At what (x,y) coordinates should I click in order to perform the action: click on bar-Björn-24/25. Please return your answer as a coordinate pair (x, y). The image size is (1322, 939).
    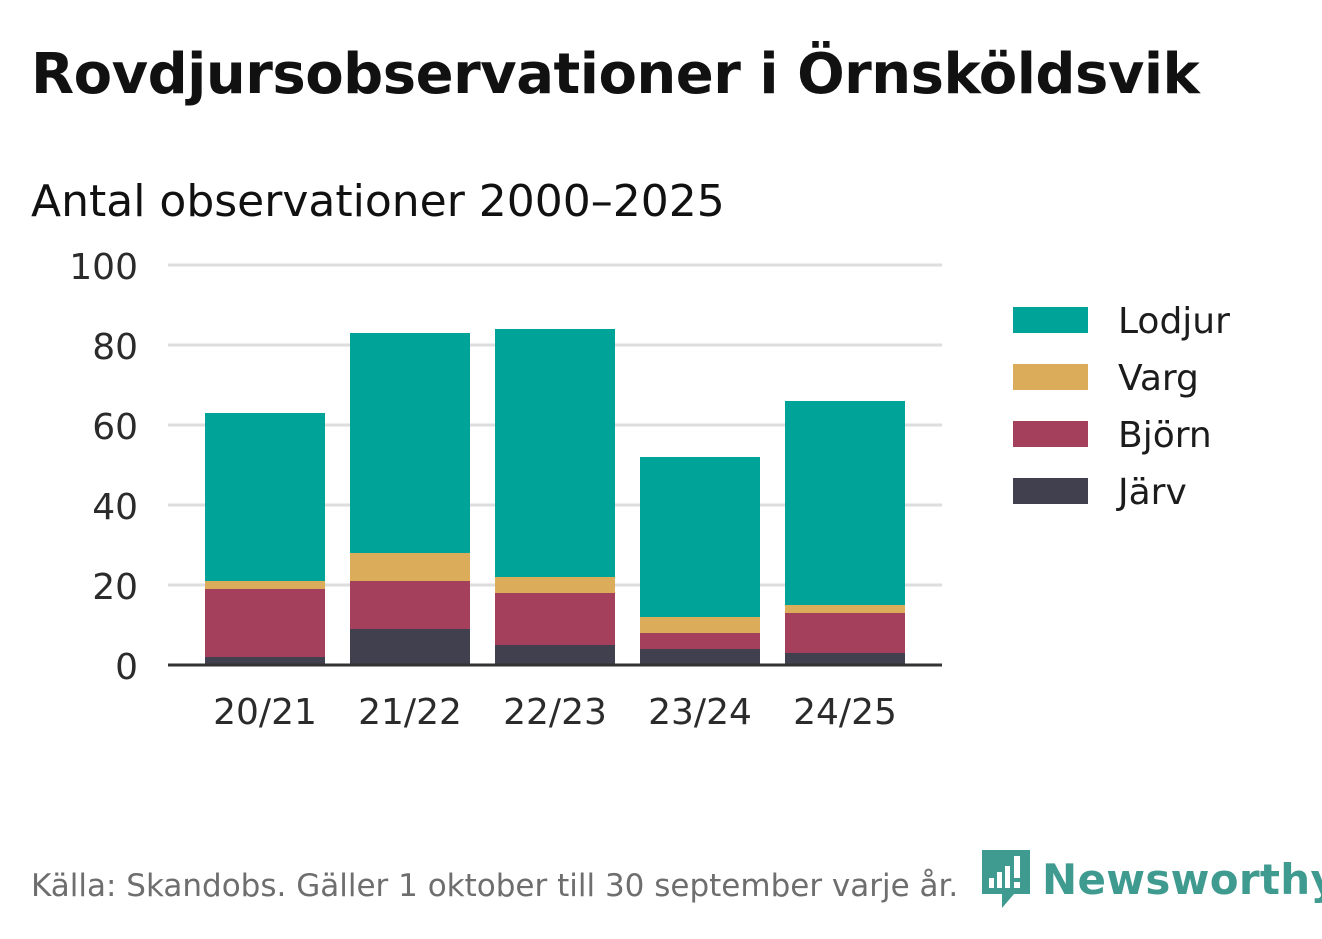
    Looking at the image, I should click on (845, 633).